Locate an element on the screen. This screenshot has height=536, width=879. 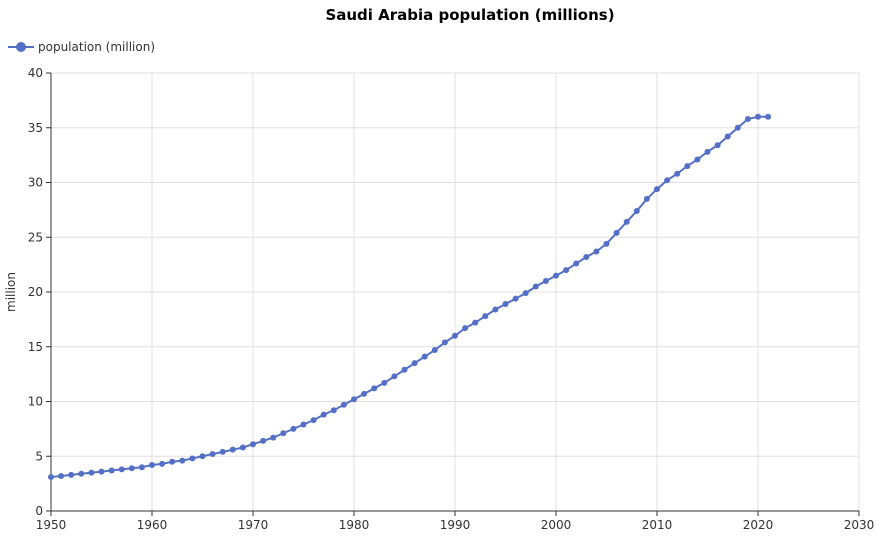
y-tick-label: 25 is located at coordinates (35, 237).